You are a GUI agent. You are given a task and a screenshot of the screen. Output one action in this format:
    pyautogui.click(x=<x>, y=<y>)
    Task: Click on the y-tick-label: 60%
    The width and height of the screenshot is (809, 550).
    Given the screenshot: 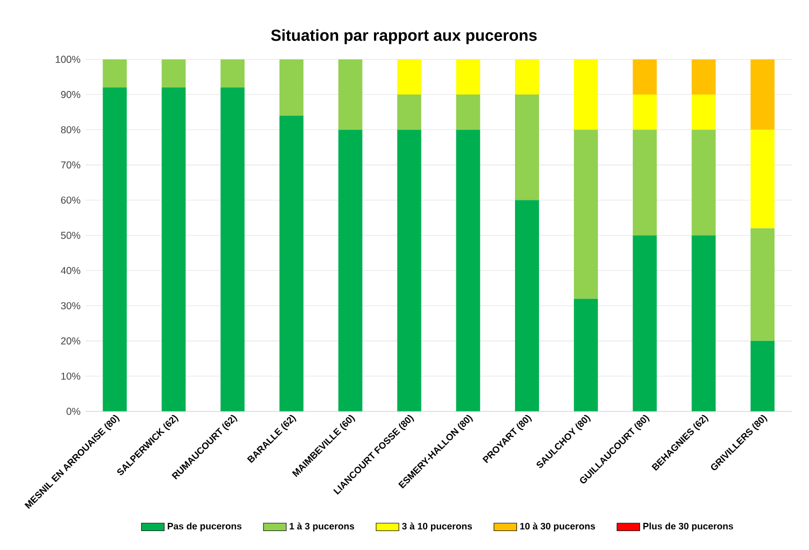 What is the action you would take?
    pyautogui.click(x=70, y=200)
    